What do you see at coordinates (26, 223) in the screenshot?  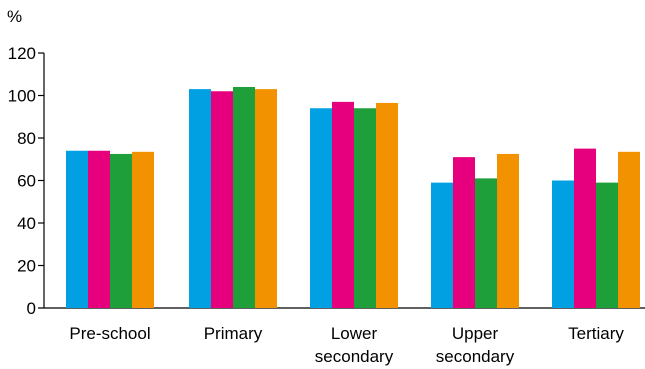 I see `y-tick-label: 40` at bounding box center [26, 223].